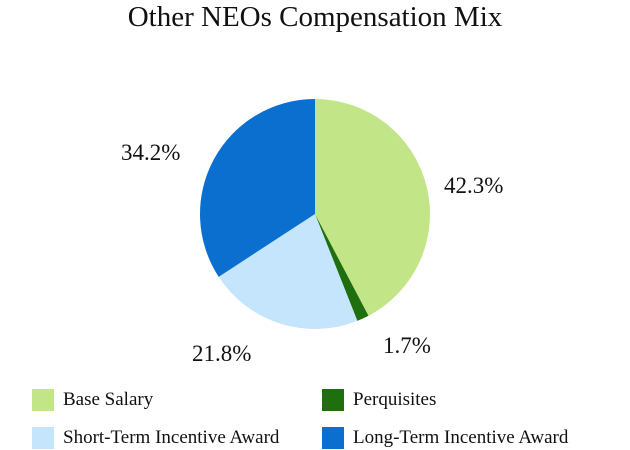 This screenshot has height=450, width=630. What do you see at coordinates (43, 438) in the screenshot?
I see `legend-swatch-short-term-incentive-award` at bounding box center [43, 438].